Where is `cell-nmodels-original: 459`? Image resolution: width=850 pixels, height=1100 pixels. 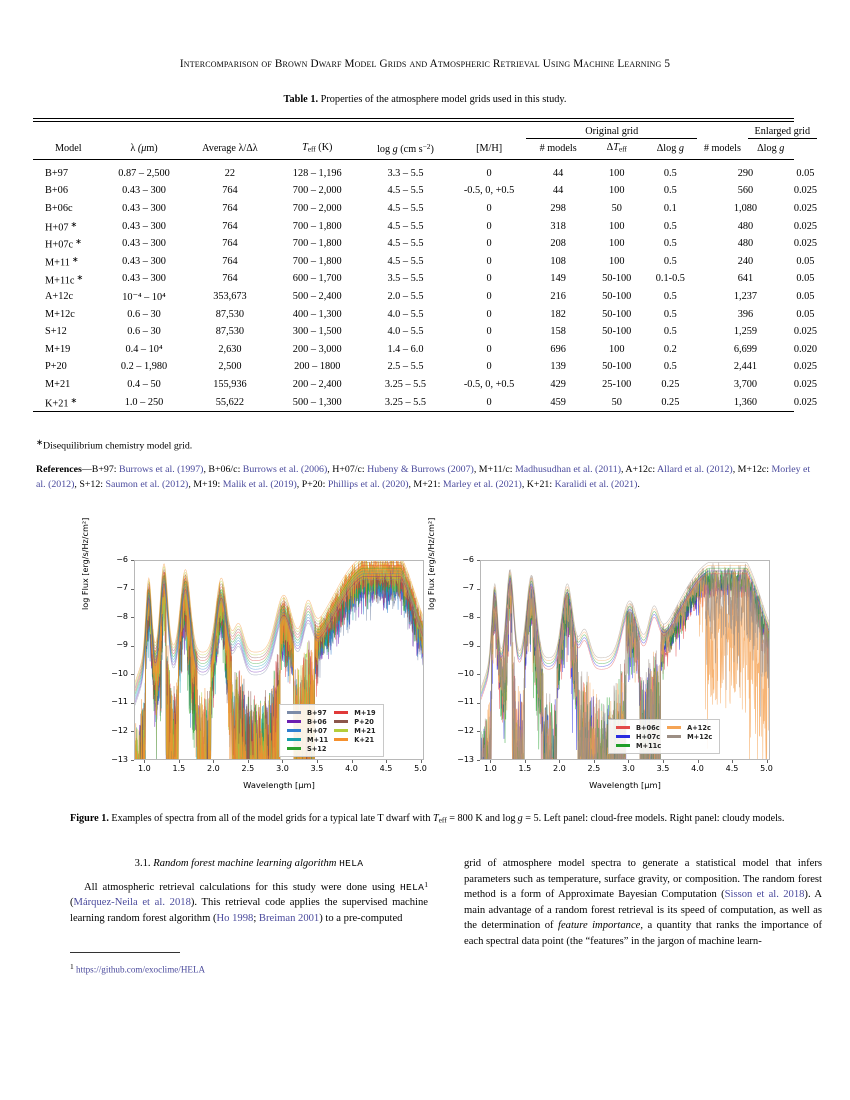 cell-nmodels-original: 459 is located at coordinates (558, 402).